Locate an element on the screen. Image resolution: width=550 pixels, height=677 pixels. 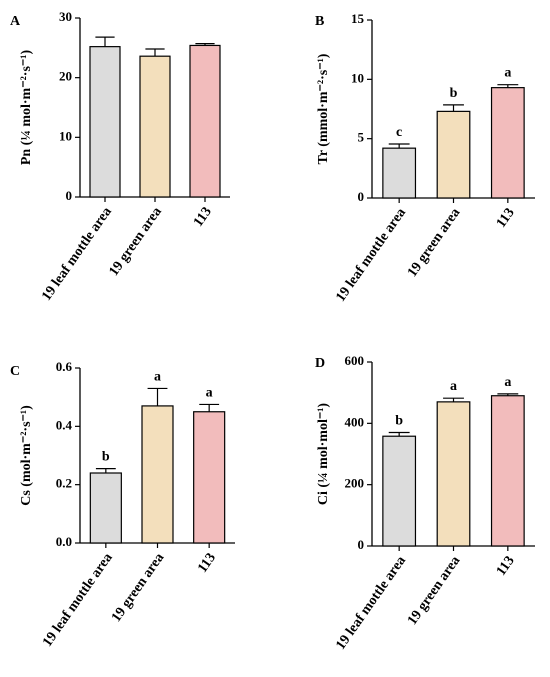
y-tick-label: 0.4 is located at coordinates (64, 424).